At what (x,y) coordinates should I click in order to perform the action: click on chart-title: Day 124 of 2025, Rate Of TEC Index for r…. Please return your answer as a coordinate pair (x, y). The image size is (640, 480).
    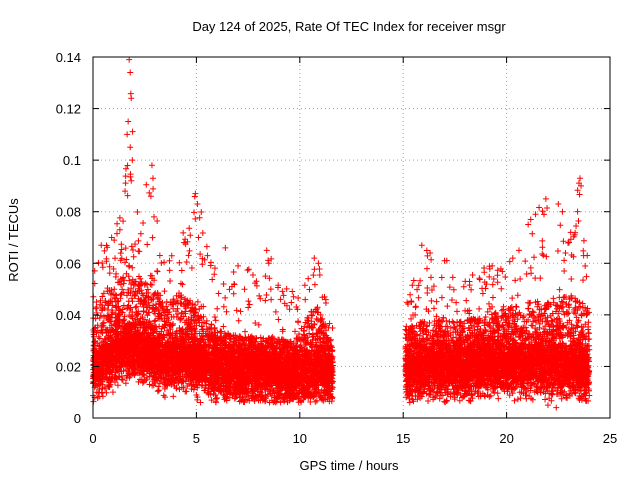
    Looking at the image, I should click on (349, 26).